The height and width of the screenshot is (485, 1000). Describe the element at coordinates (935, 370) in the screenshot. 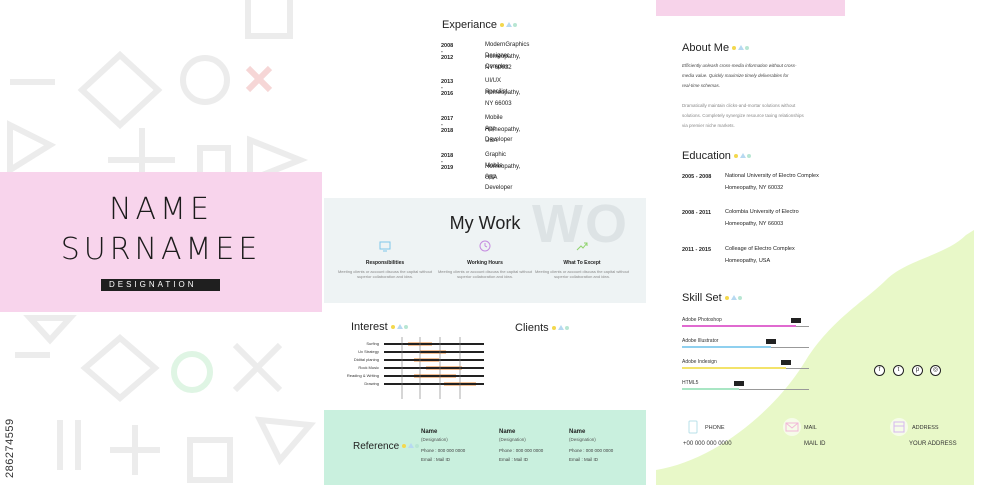

I see `instagram-icon: ◎` at that location.